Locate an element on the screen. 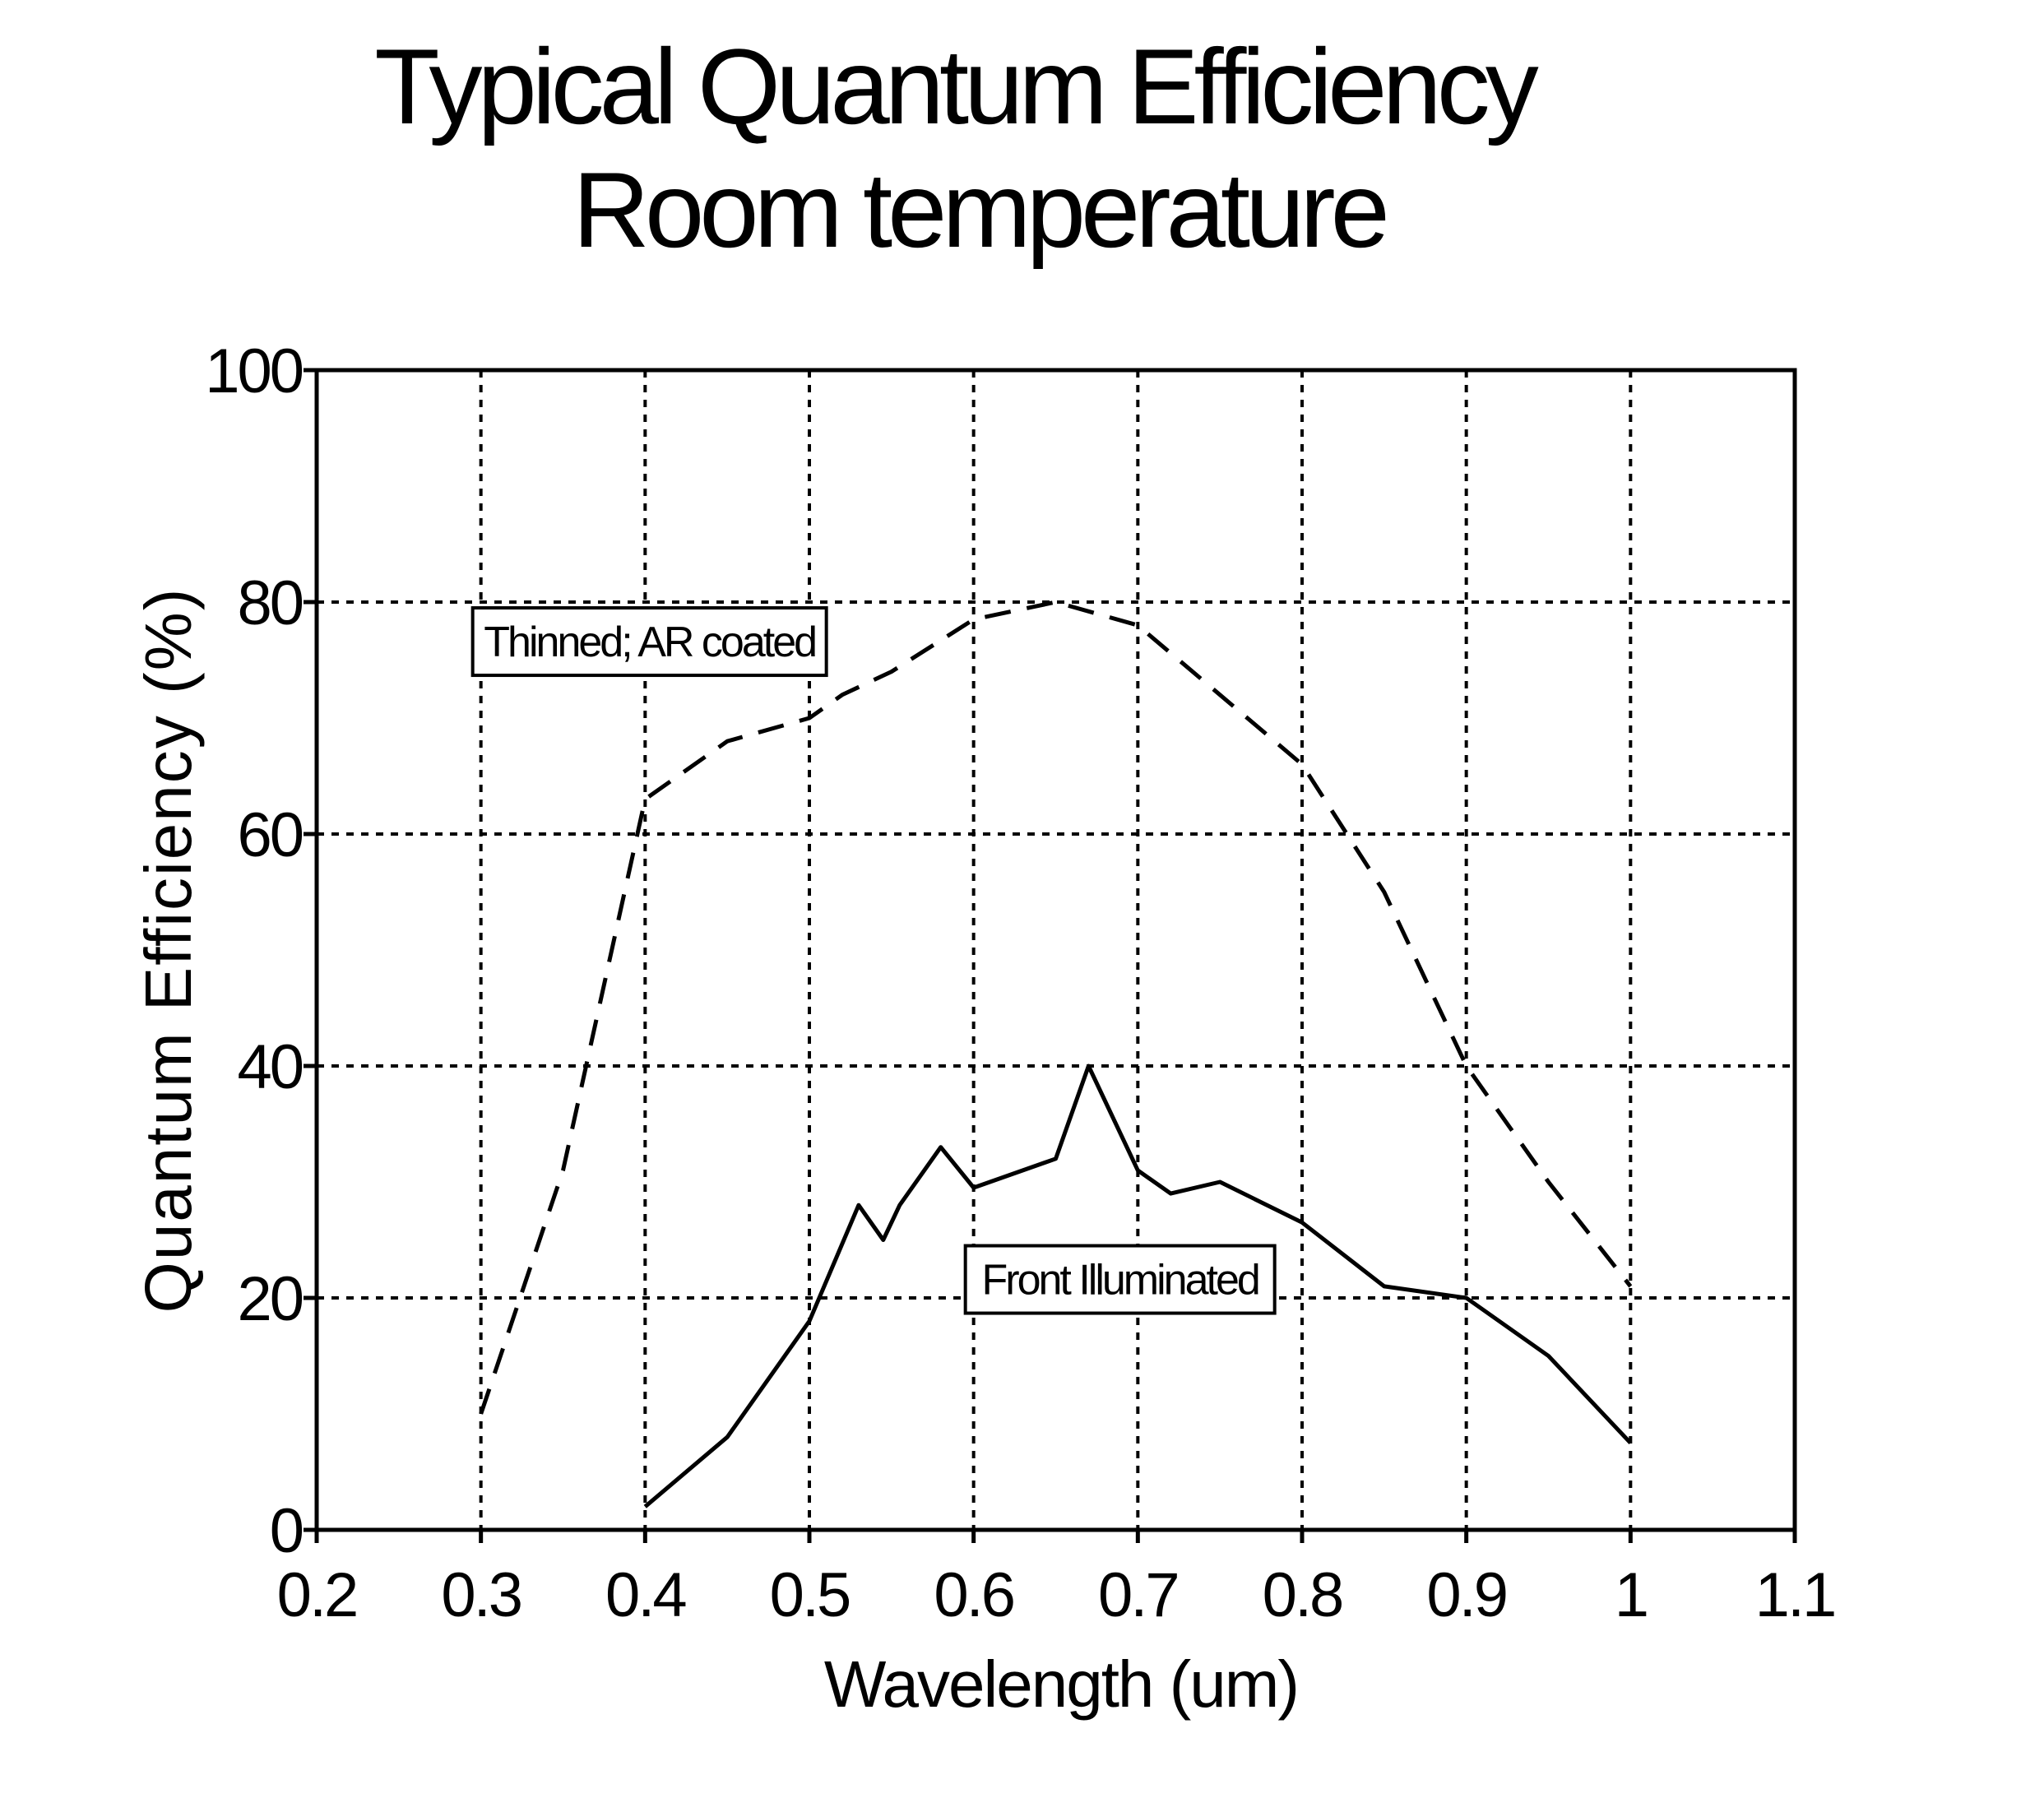 The image size is (2044, 1798). y-axis-label: Quantum Efficiency (%) is located at coordinates (169, 950).